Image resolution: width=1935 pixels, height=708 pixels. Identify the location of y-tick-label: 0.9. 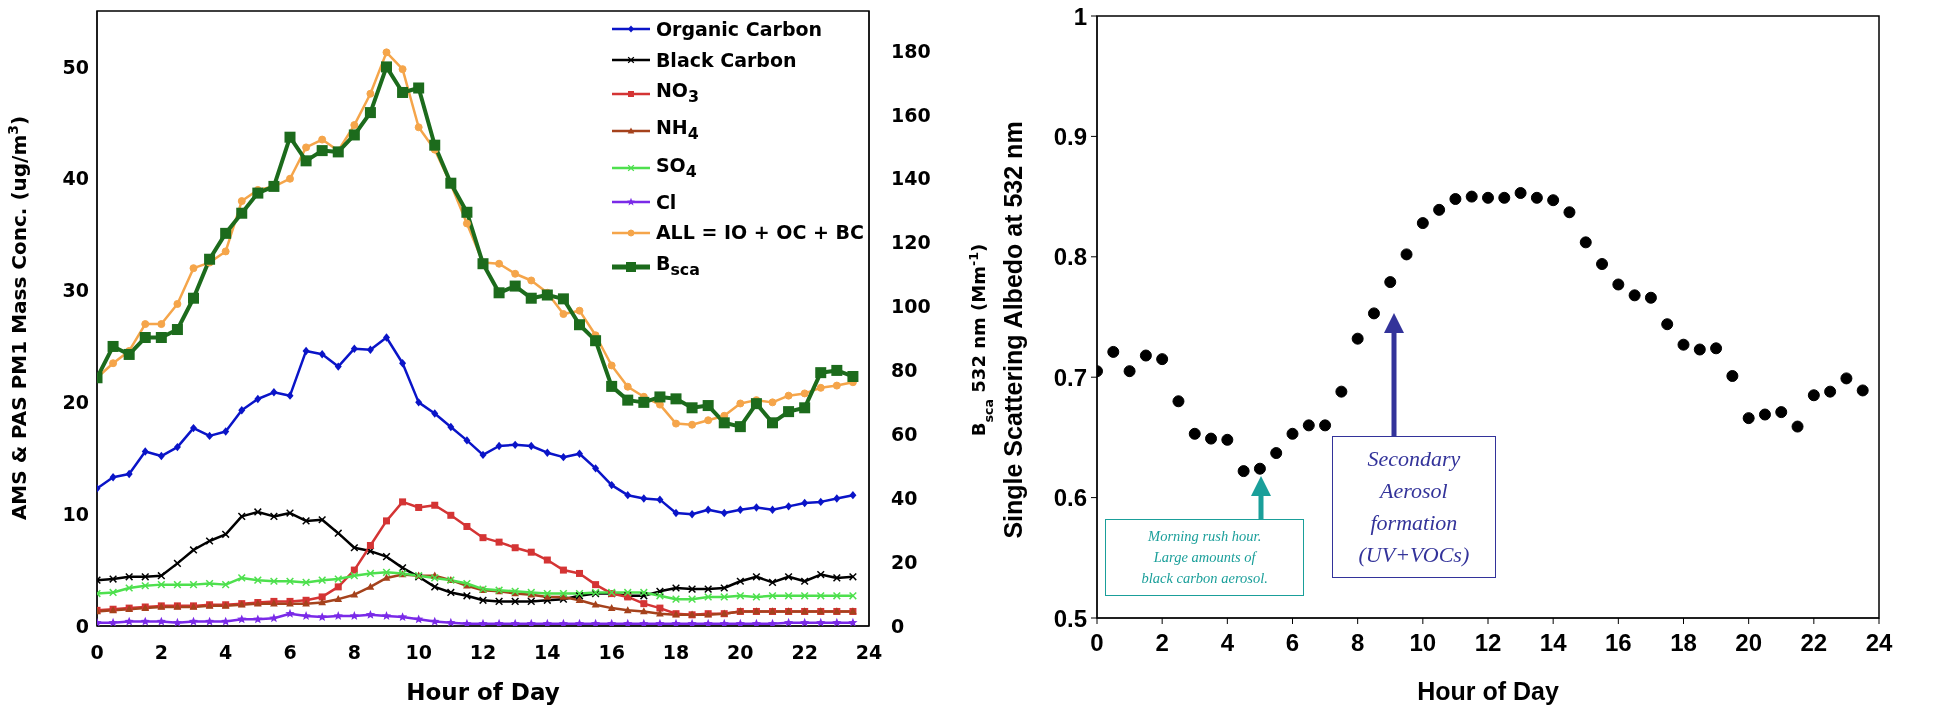
(1070, 136).